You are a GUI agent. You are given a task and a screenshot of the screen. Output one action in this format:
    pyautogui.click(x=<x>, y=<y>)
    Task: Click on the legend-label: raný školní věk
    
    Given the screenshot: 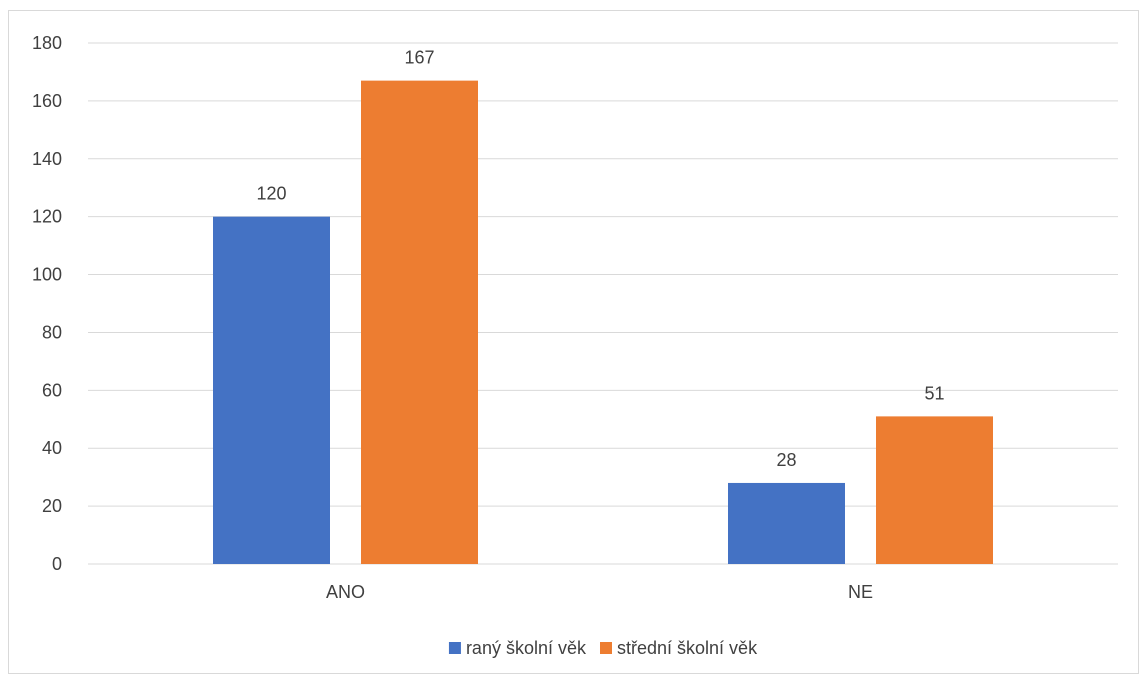 What is the action you would take?
    pyautogui.click(x=526, y=648)
    